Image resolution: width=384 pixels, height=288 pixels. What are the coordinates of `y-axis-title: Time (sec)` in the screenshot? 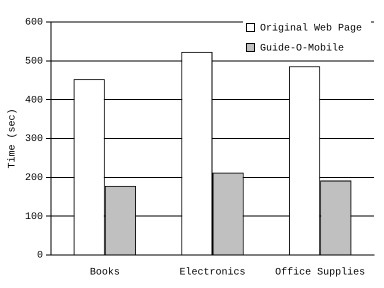 It's located at (12, 138).